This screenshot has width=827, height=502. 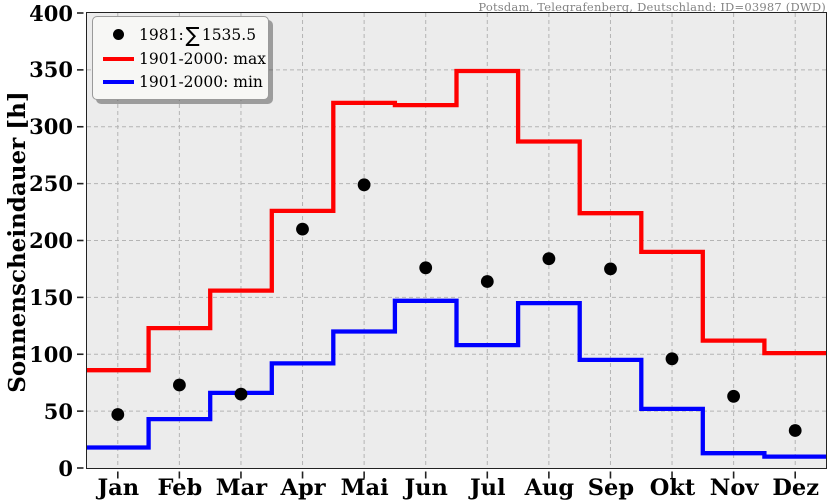 I want to click on legend-label-1981: 1981:∑ 1535.5, so click(x=197, y=35).